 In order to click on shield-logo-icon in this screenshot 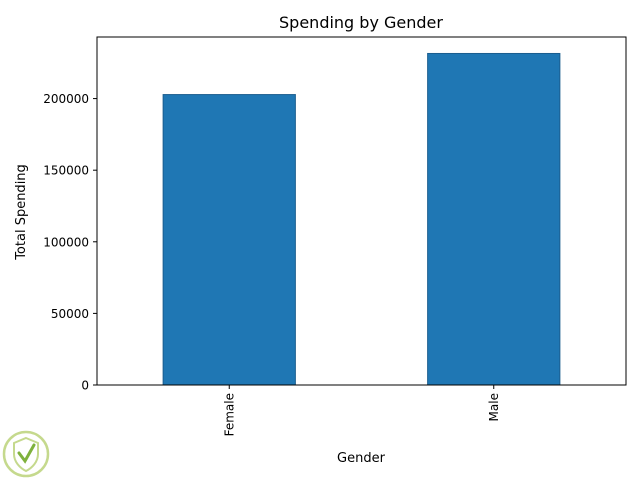, I will do `click(26, 454)`.